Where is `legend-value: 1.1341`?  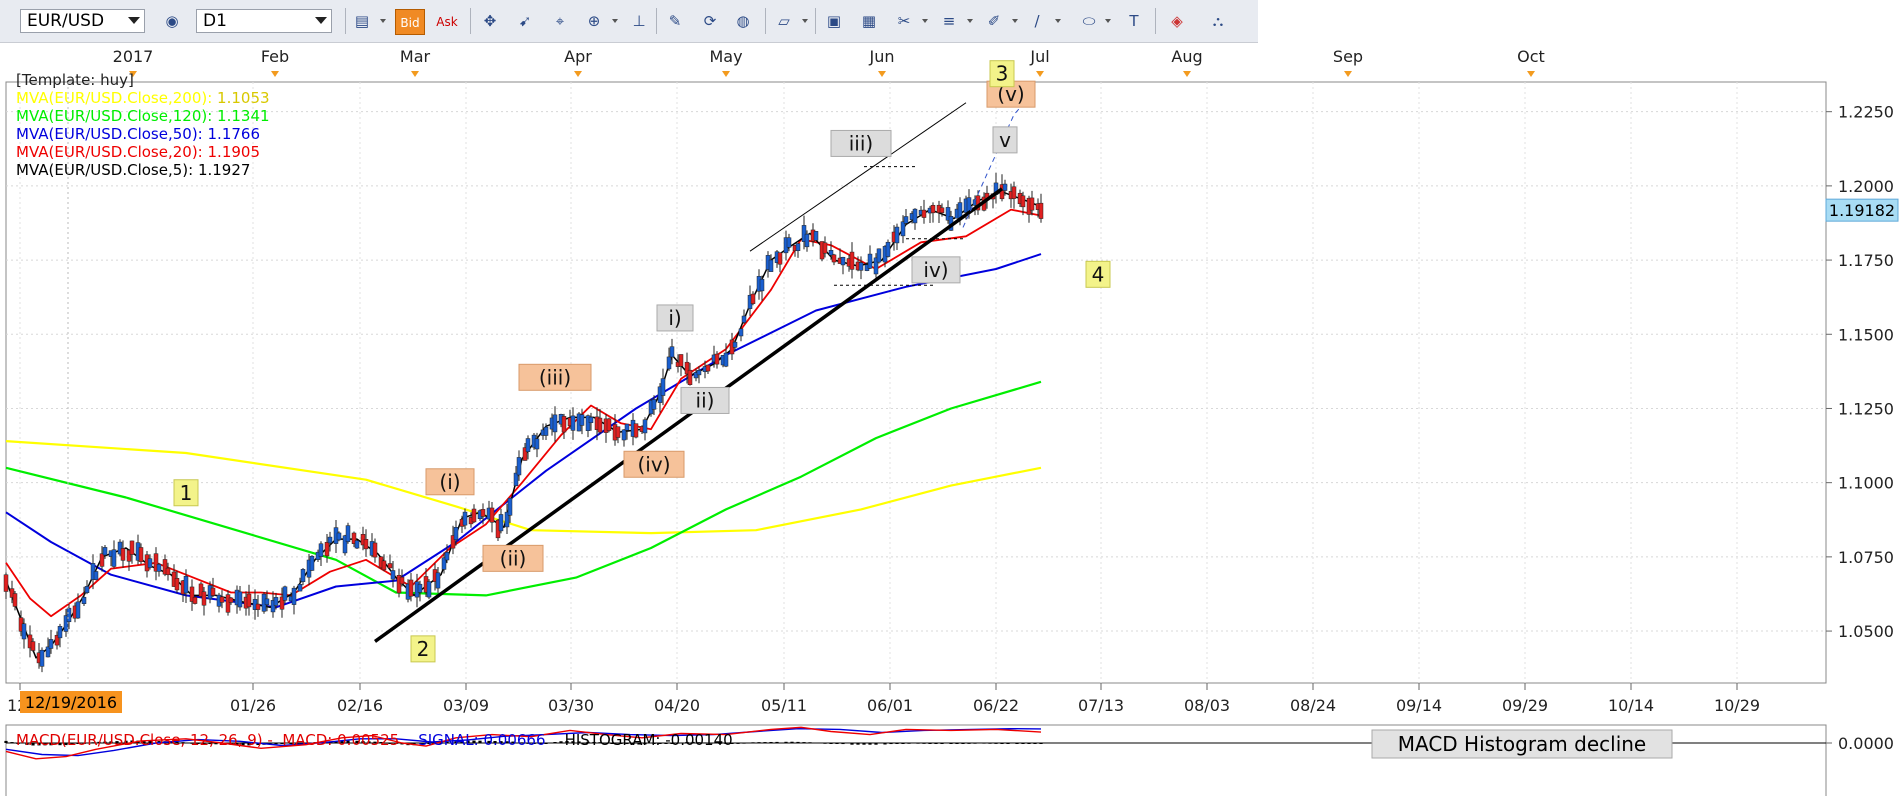 legend-value: 1.1341 is located at coordinates (240, 116).